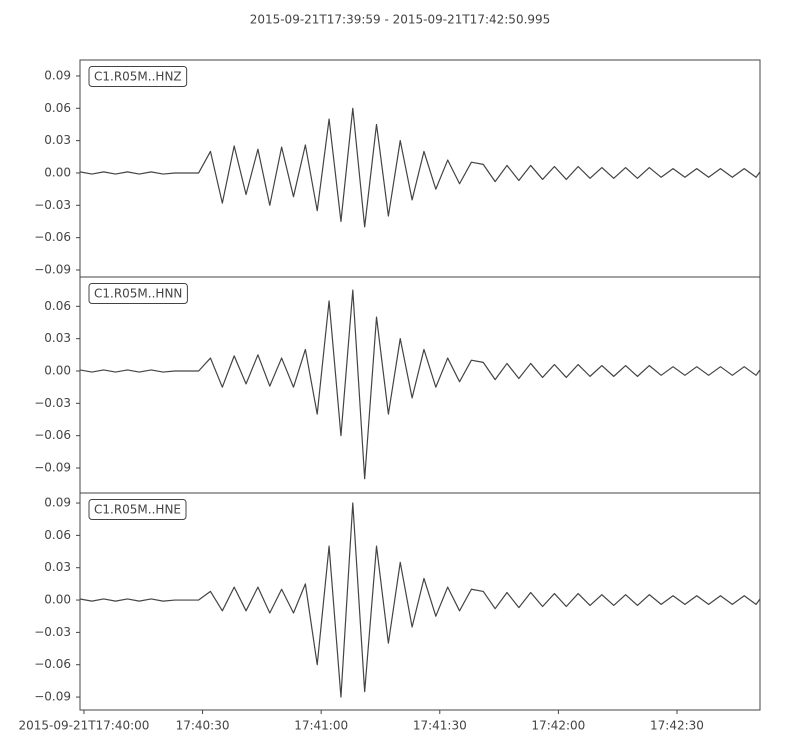 This screenshot has width=800, height=750. I want to click on legend-label: C1.R05M..HNN, so click(138, 294).